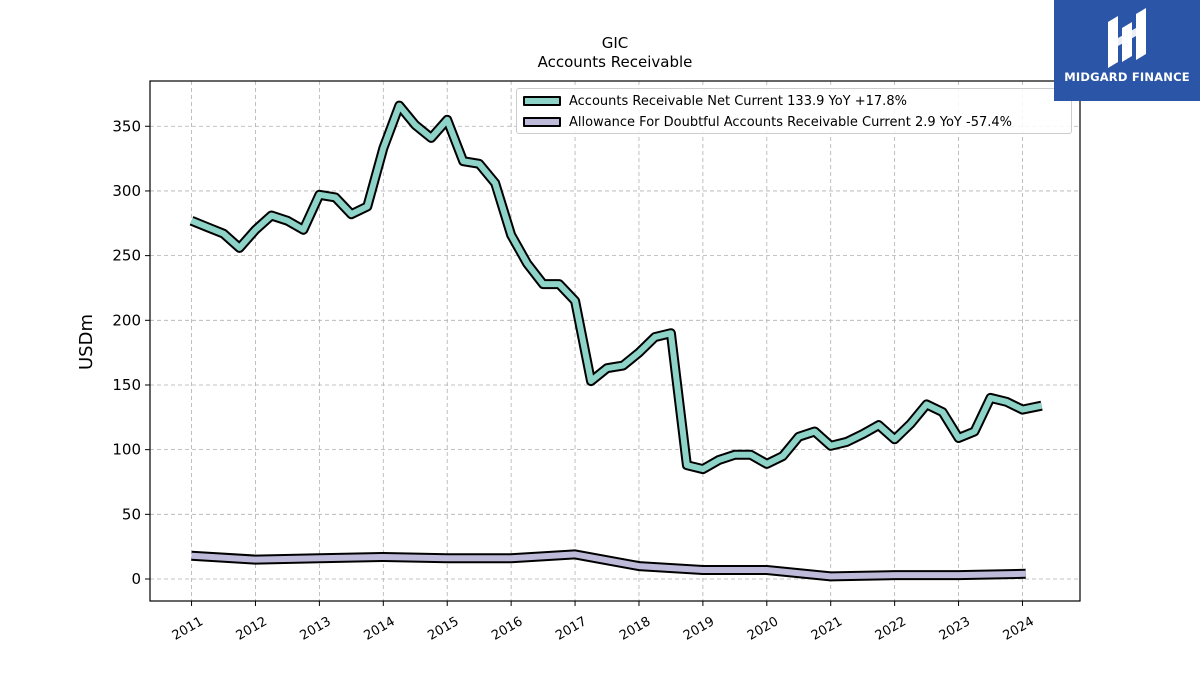 Image resolution: width=1200 pixels, height=675 pixels. What do you see at coordinates (126, 385) in the screenshot?
I see `y-tick-label: 150` at bounding box center [126, 385].